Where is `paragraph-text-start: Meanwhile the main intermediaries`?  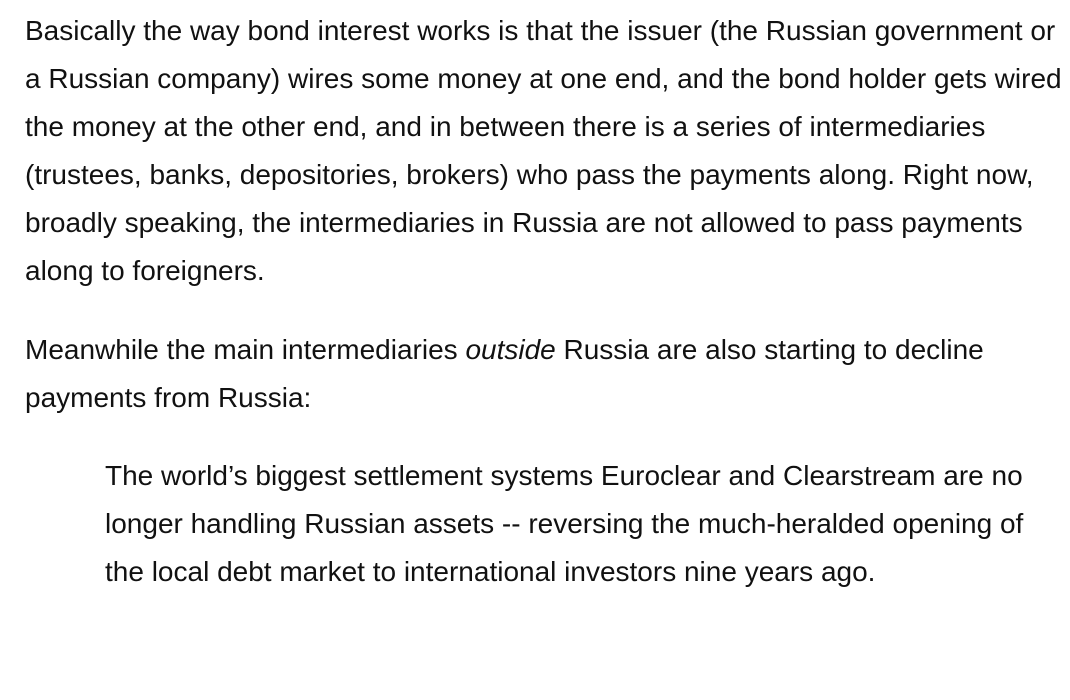 paragraph-text-start: Meanwhile the main intermediaries is located at coordinates (245, 349).